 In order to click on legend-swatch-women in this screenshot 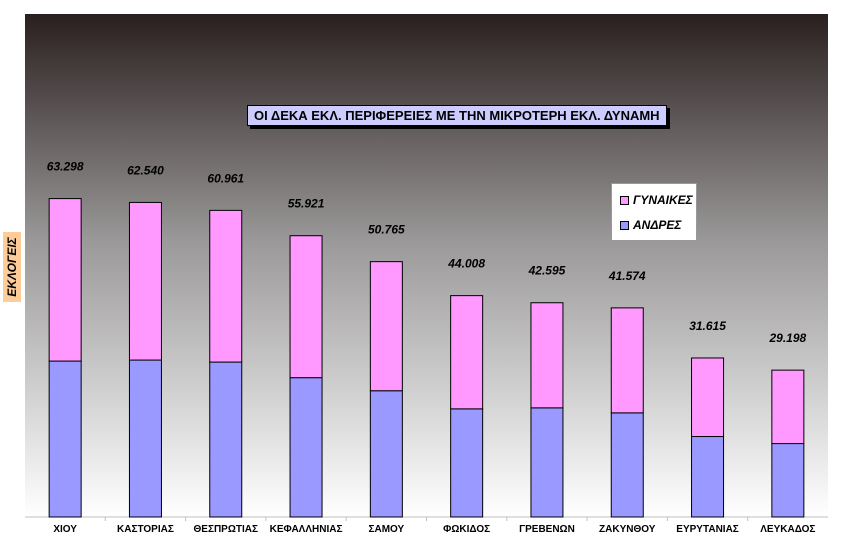, I will do `click(624, 200)`.